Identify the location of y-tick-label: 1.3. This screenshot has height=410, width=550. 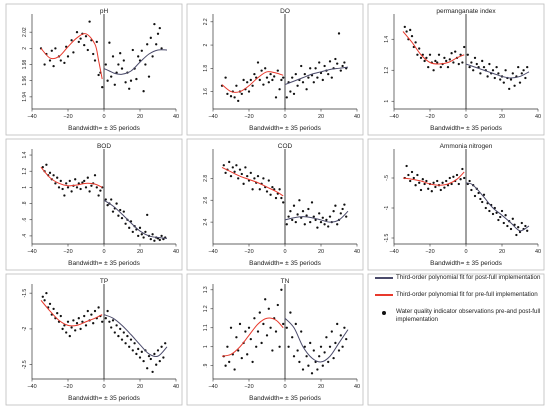
(206, 289).